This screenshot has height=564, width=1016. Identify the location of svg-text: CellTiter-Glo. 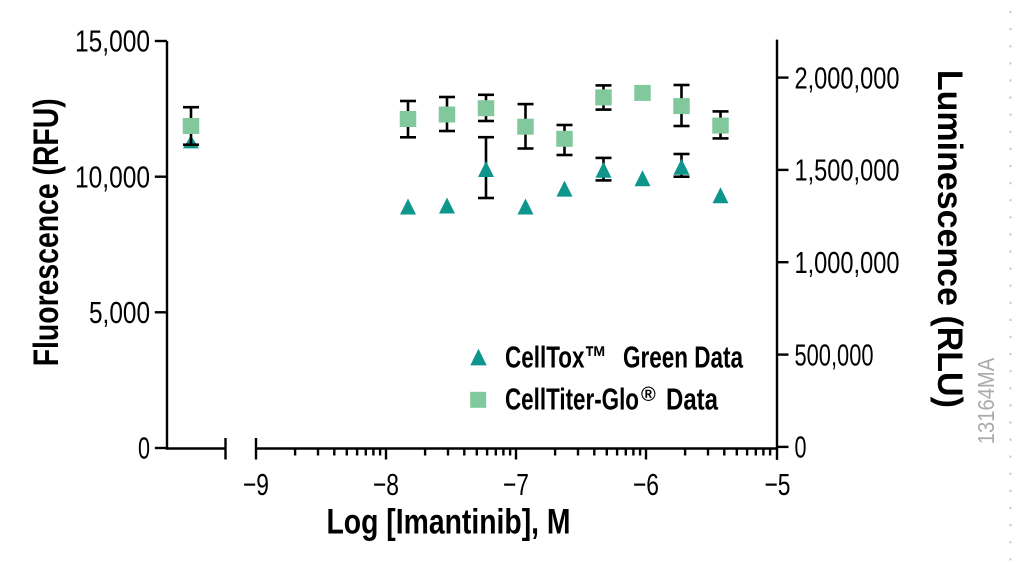
(572, 399).